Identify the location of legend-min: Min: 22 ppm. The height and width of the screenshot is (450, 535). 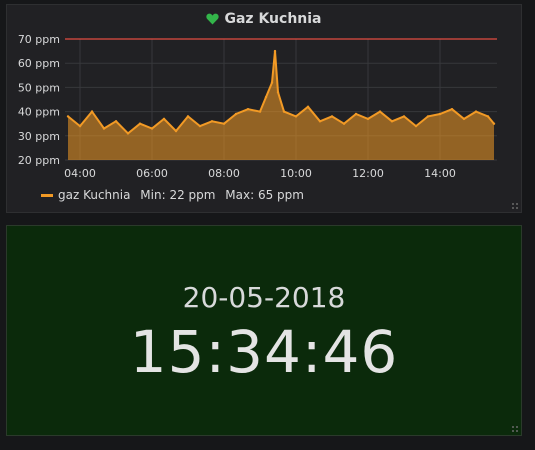
(178, 195).